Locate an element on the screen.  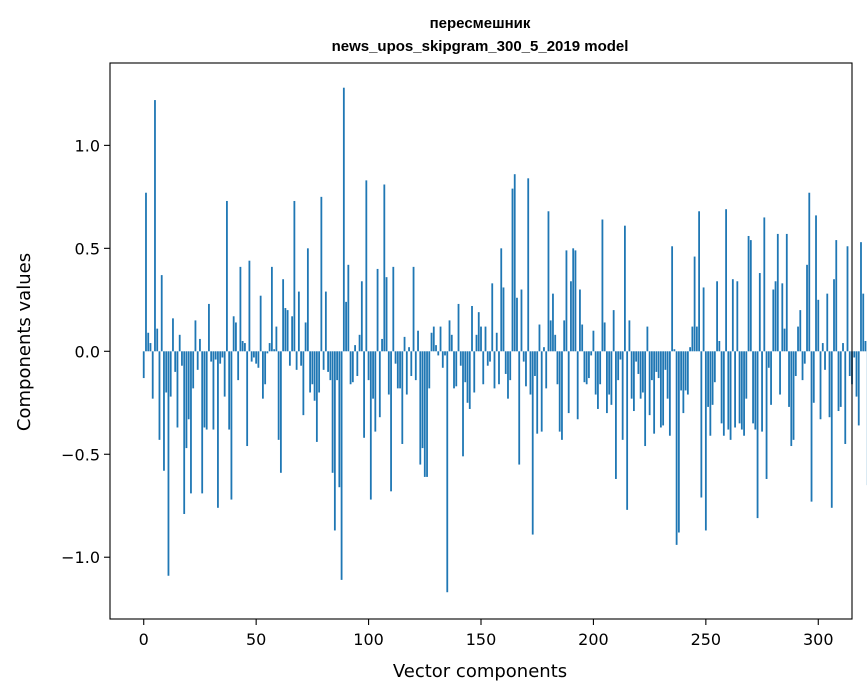
y-tick-label-1: −0.5 is located at coordinates (80, 454).